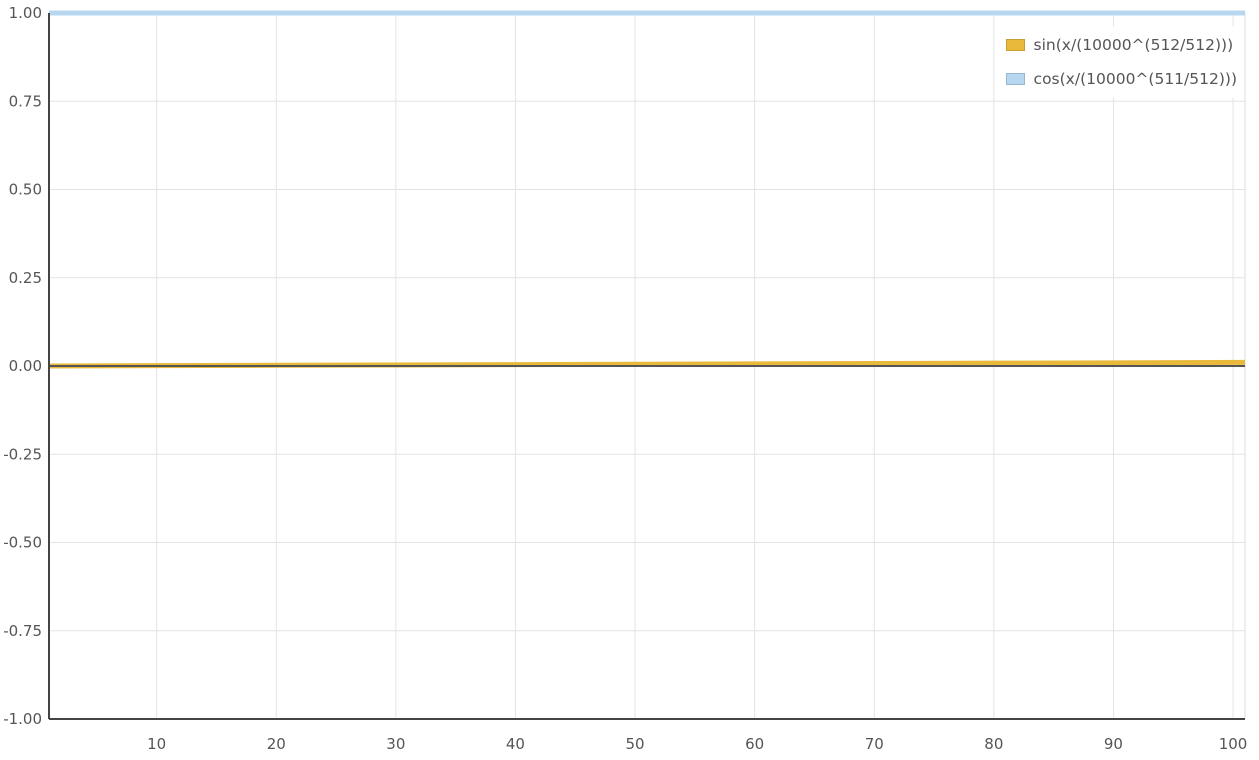 The width and height of the screenshot is (1259, 760). Describe the element at coordinates (22, 543) in the screenshot. I see `y-tick-label: -0.50` at that location.